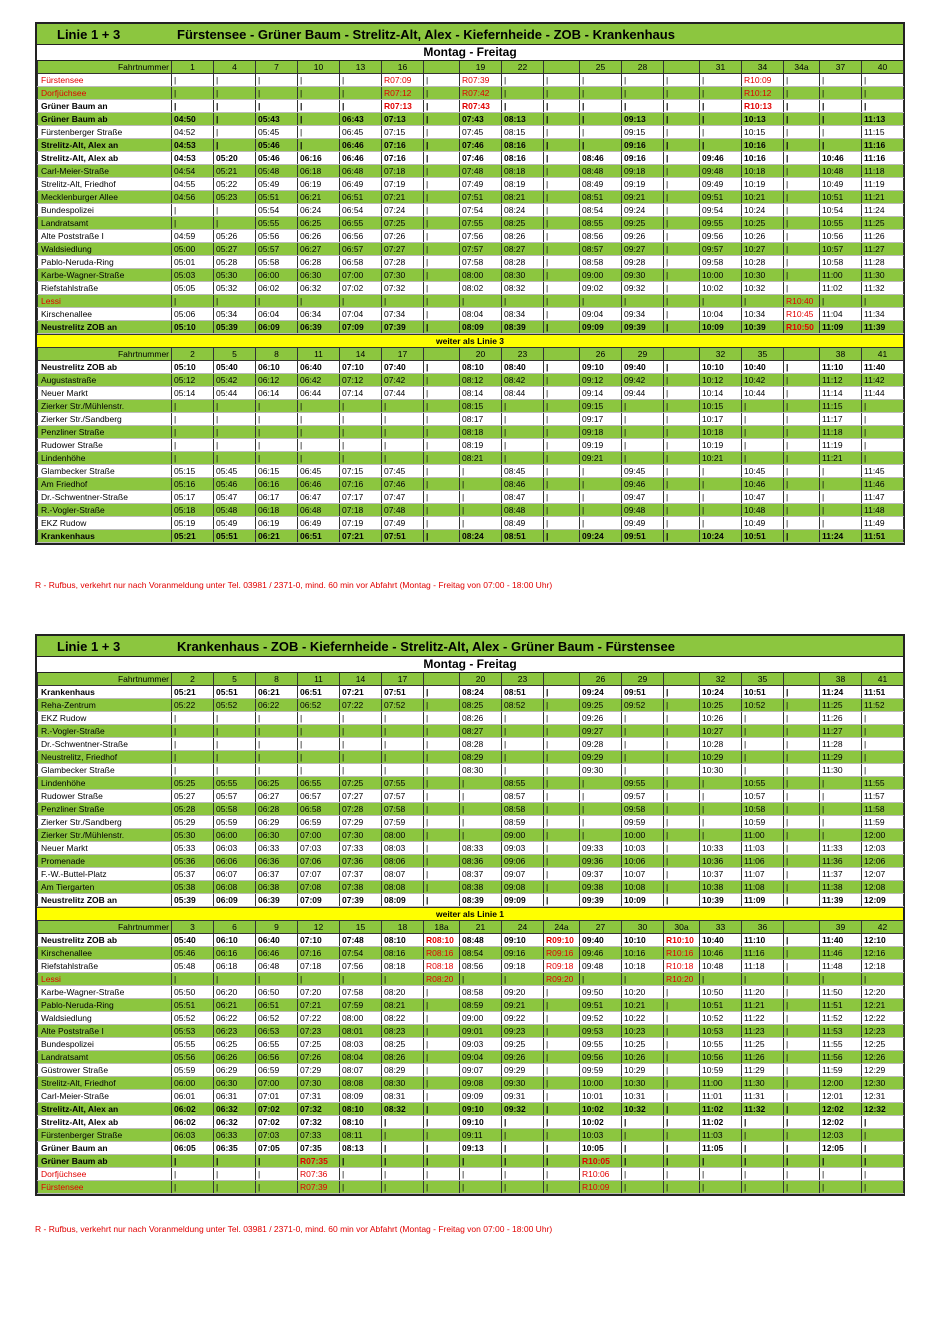  I want to click on header-label: Fahrtnummer, so click(104, 927).